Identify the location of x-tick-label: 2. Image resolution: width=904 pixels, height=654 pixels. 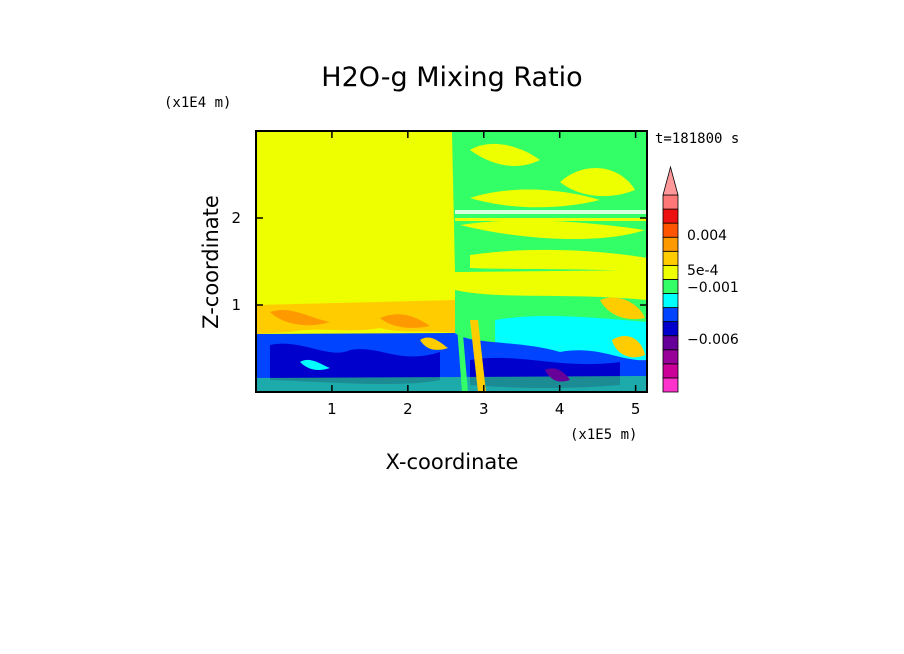
(408, 409).